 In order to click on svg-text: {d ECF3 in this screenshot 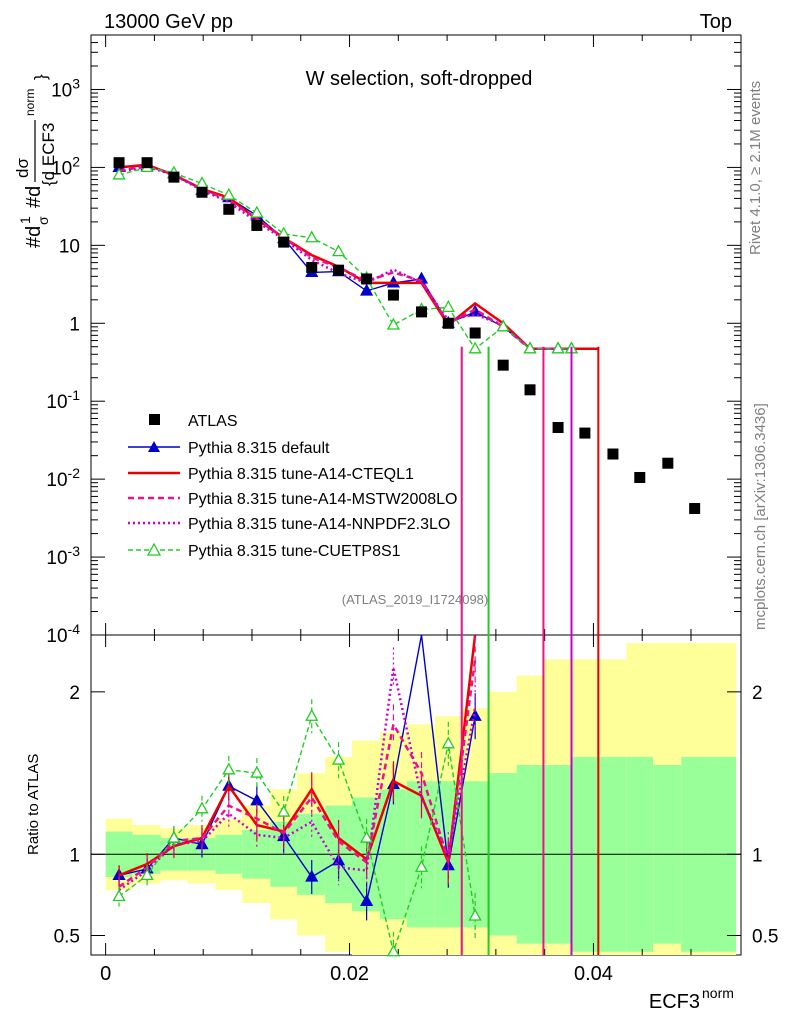, I will do `click(48, 154)`.